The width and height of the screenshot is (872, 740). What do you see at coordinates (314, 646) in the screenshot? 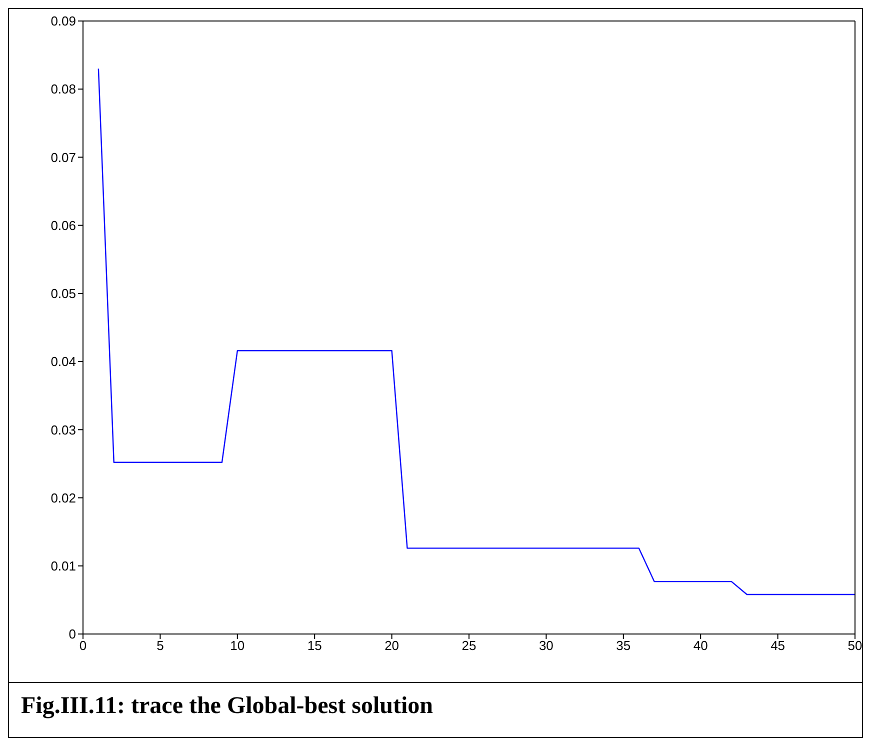
I see `x-tick-label: 15` at bounding box center [314, 646].